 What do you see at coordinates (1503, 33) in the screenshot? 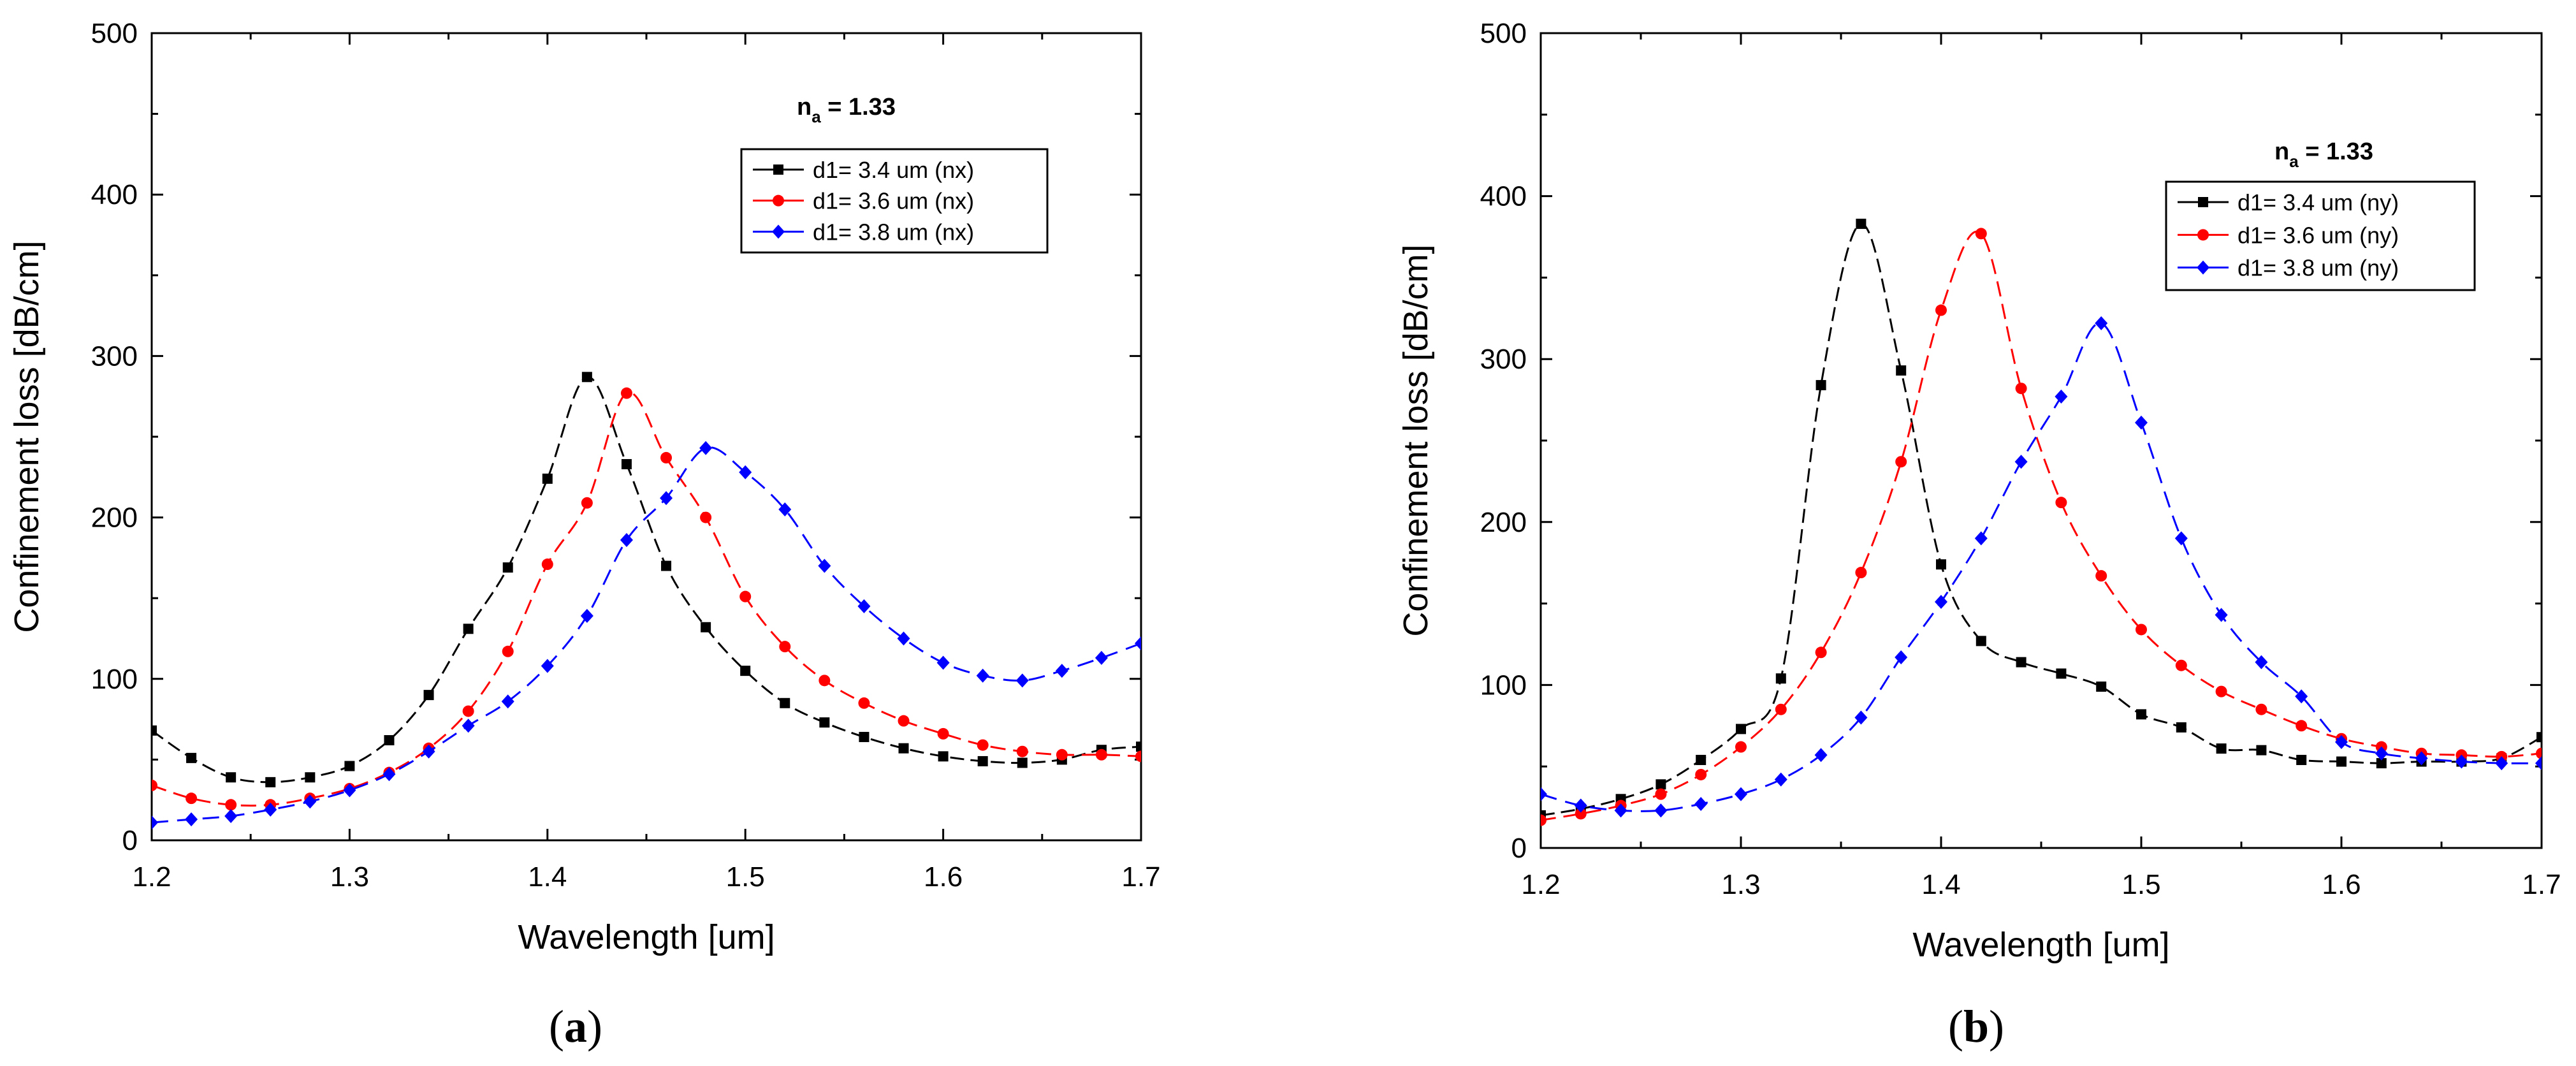
I see `y-tick-label: 500` at bounding box center [1503, 33].